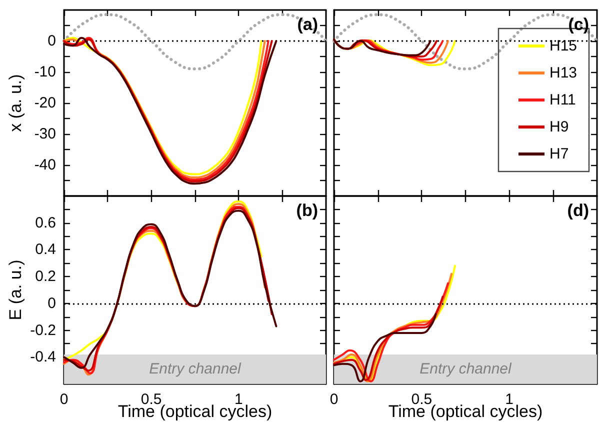 This screenshot has height=422, width=599. I want to click on y-tick-label: -20, so click(45, 103).